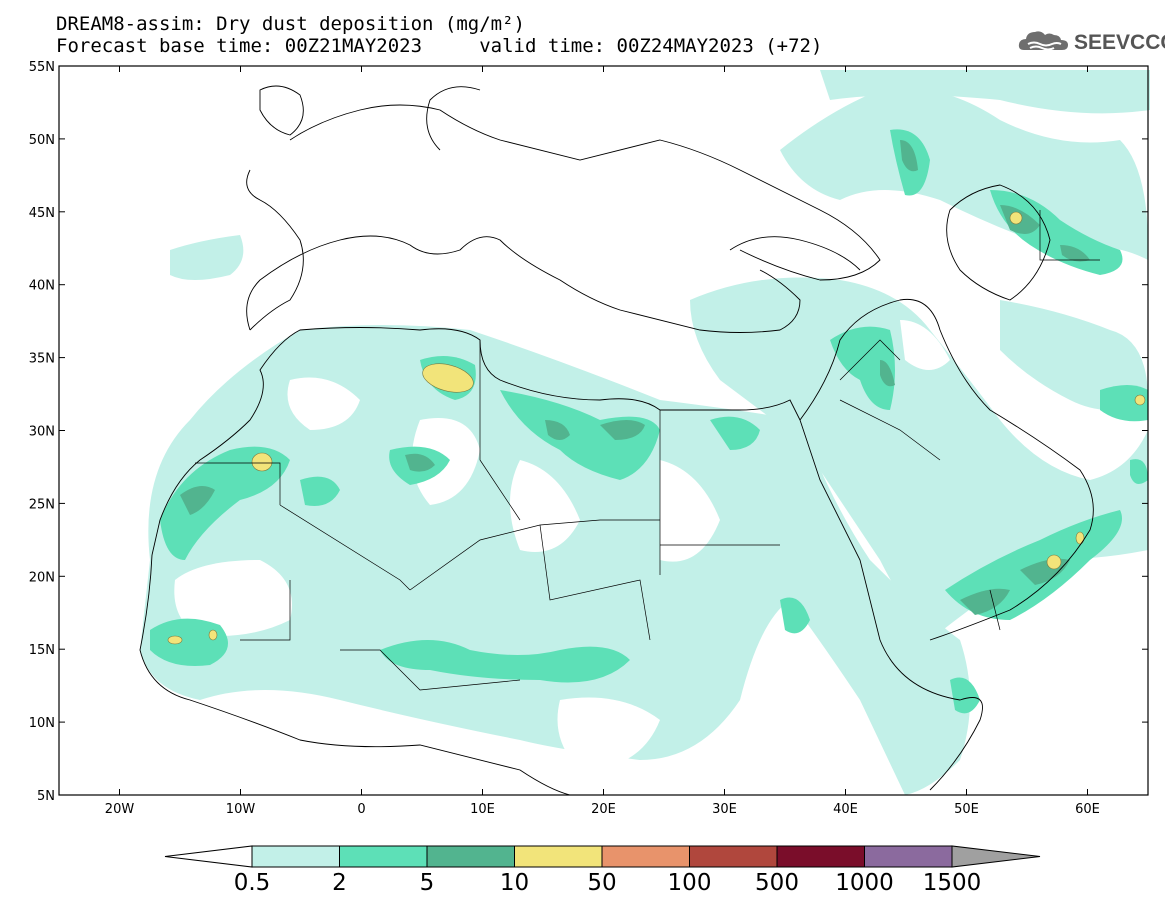 Image resolution: width=1165 pixels, height=907 pixels. Describe the element at coordinates (482, 809) in the screenshot. I see `lon-label: 10E` at that location.